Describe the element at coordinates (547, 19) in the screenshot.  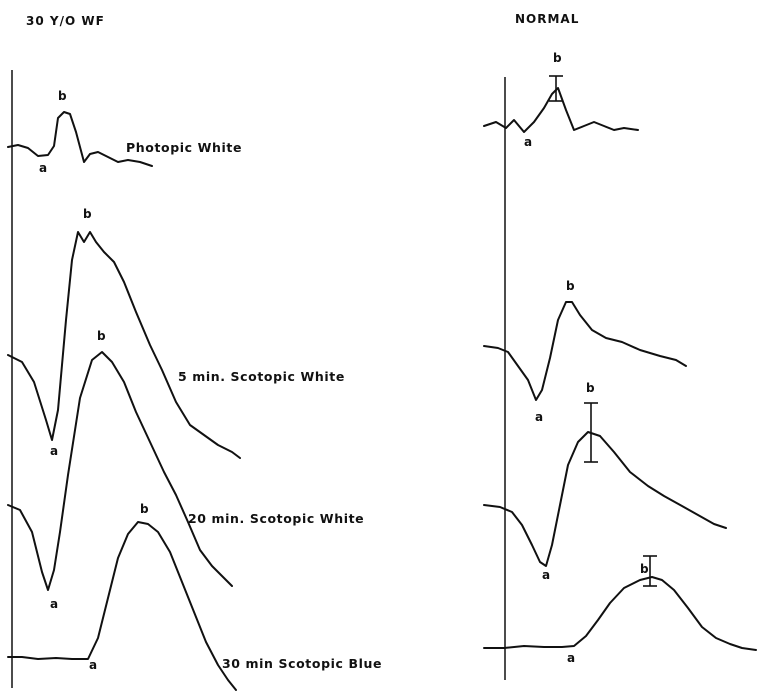
I see `right-panel-title: NORMAL` at that location.